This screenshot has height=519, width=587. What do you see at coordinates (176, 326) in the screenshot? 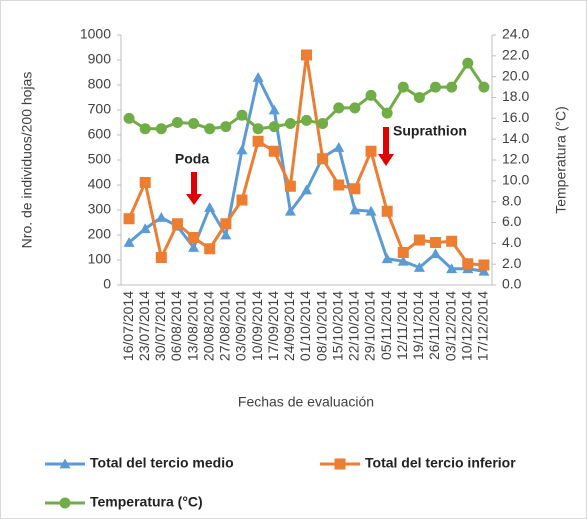
I see `x-tick-label: 06/08/2014` at bounding box center [176, 326].